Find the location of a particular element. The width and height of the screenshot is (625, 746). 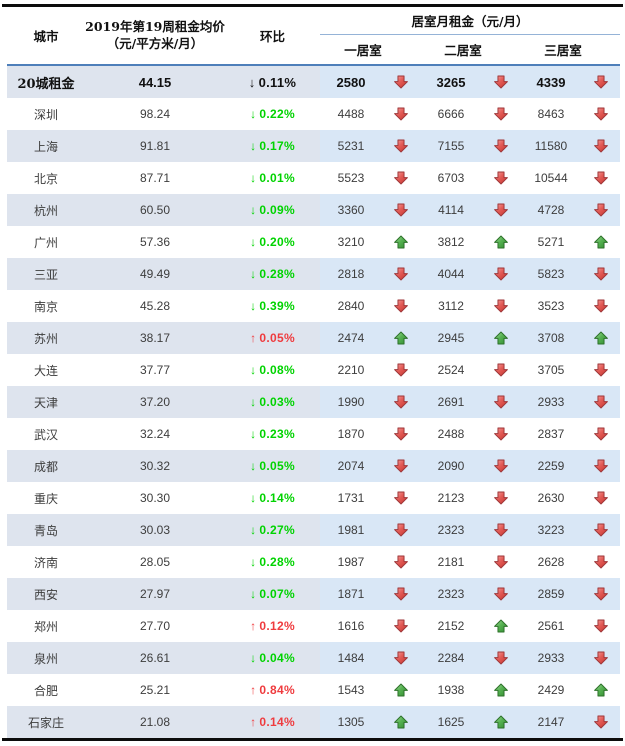

table-row: 大连 37.77 ↓ 0.08% 2210 2524 3705 is located at coordinates (313, 370).